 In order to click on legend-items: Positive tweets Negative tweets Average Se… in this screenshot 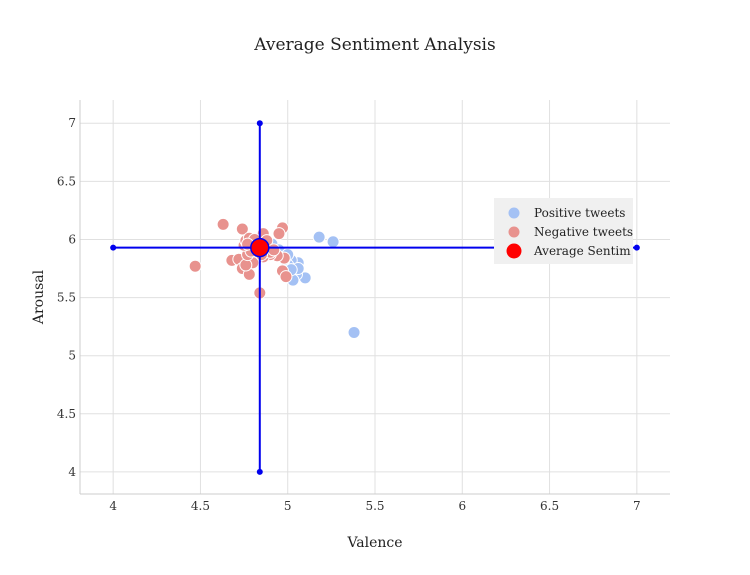, I will do `click(569, 232)`.